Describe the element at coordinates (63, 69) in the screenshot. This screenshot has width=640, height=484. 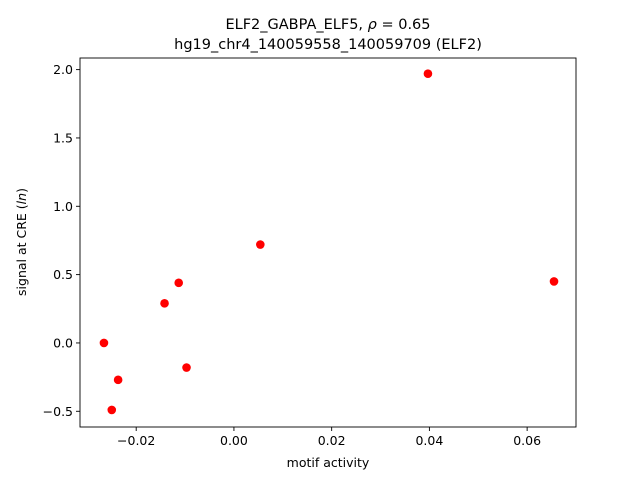
I see `y-tick-label-6: 2.0` at that location.